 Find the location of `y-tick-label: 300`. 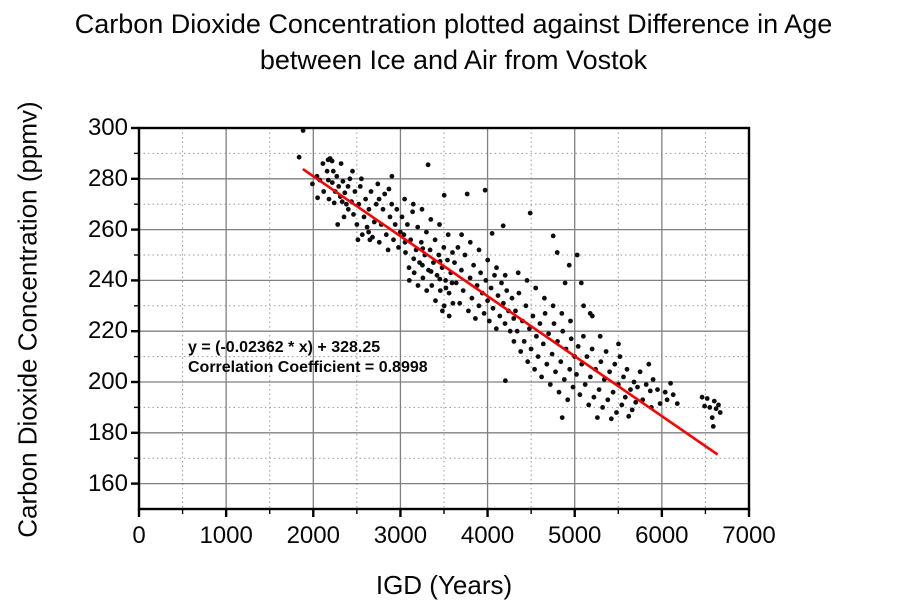

y-tick-label: 300 is located at coordinates (107, 127).